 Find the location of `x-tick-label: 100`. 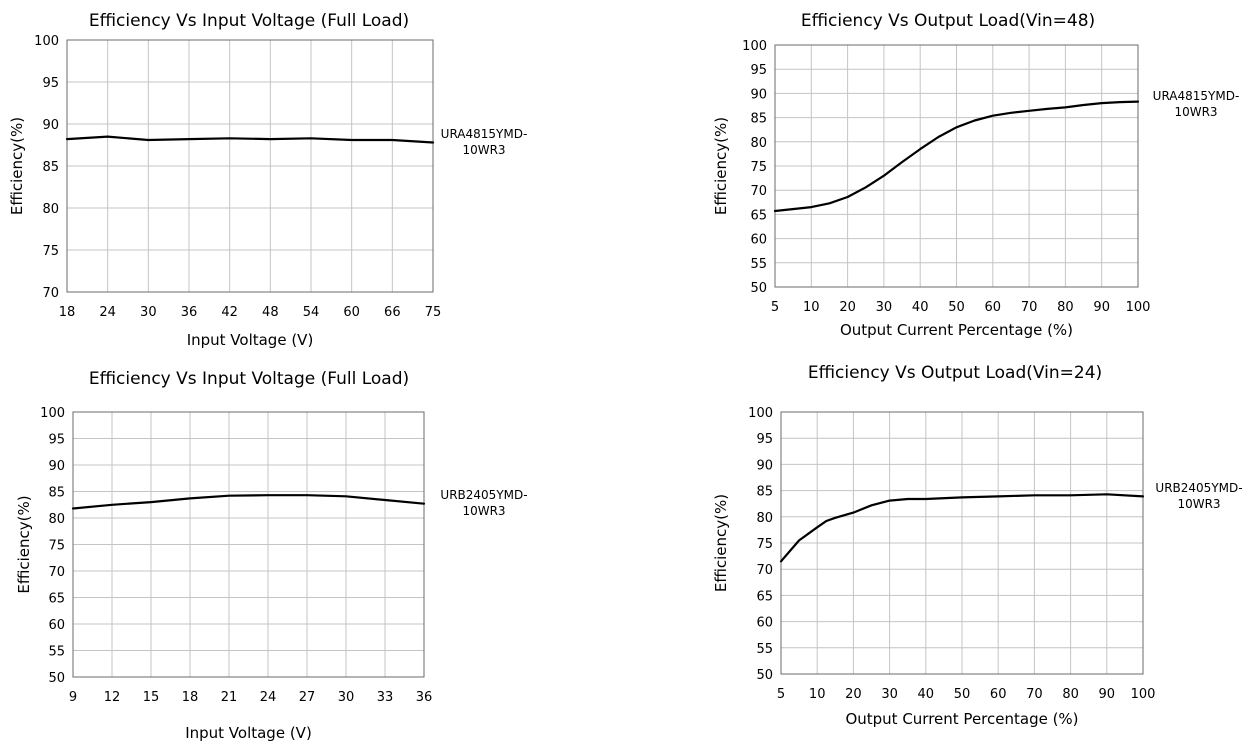

x-tick-label: 100 is located at coordinates (1138, 307).